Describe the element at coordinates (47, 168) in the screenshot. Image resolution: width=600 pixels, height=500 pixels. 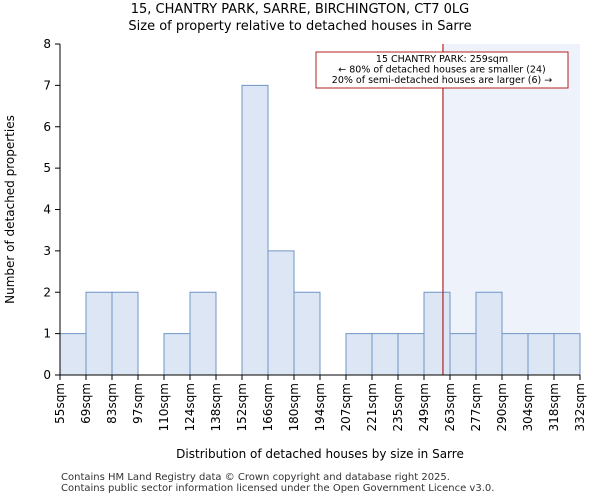
I see `y-tick-label: 5` at that location.